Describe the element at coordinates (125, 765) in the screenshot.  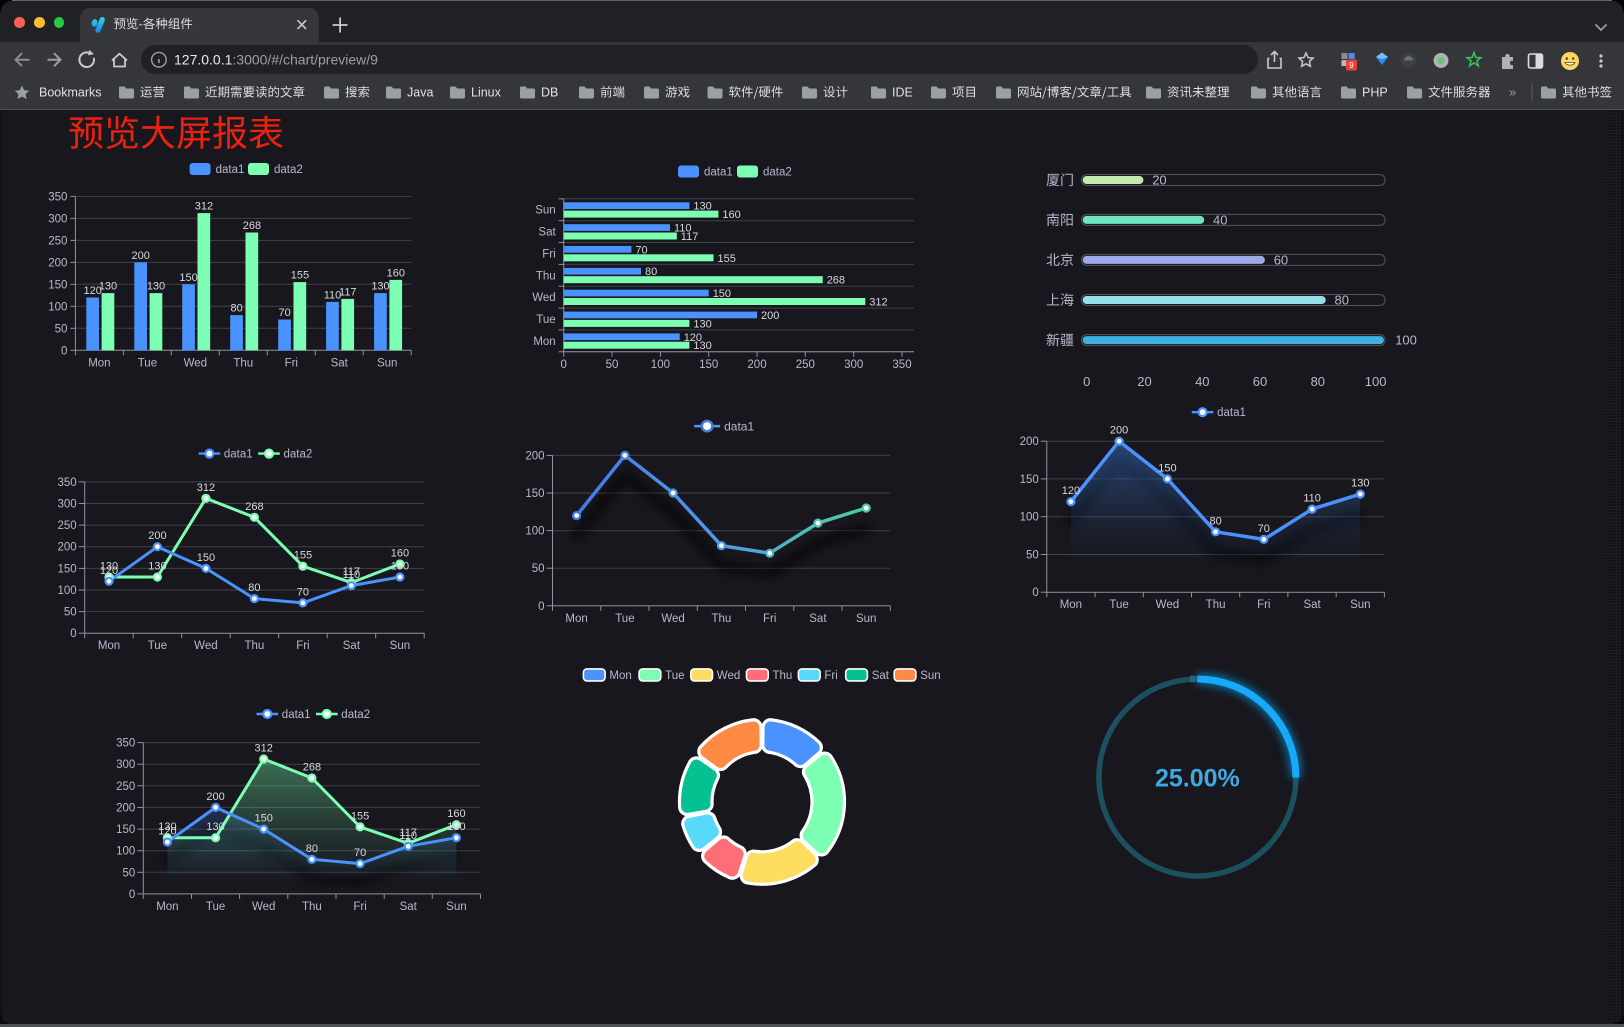
I see `svg-text: 300` at that location.